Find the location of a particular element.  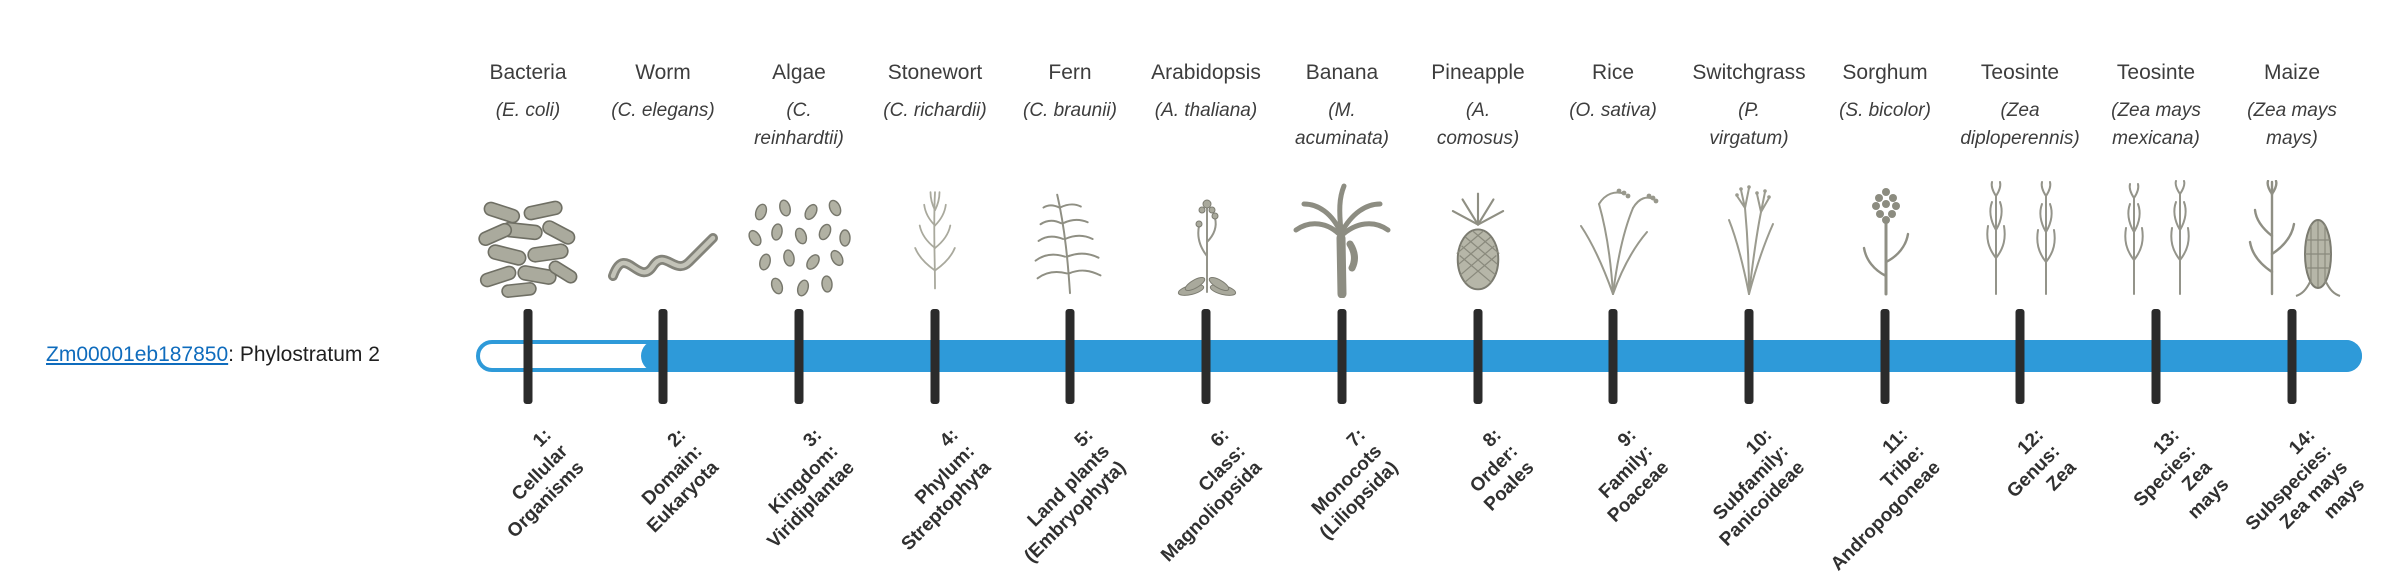

organism-scientific-name: (C. elegans) is located at coordinates (663, 111).